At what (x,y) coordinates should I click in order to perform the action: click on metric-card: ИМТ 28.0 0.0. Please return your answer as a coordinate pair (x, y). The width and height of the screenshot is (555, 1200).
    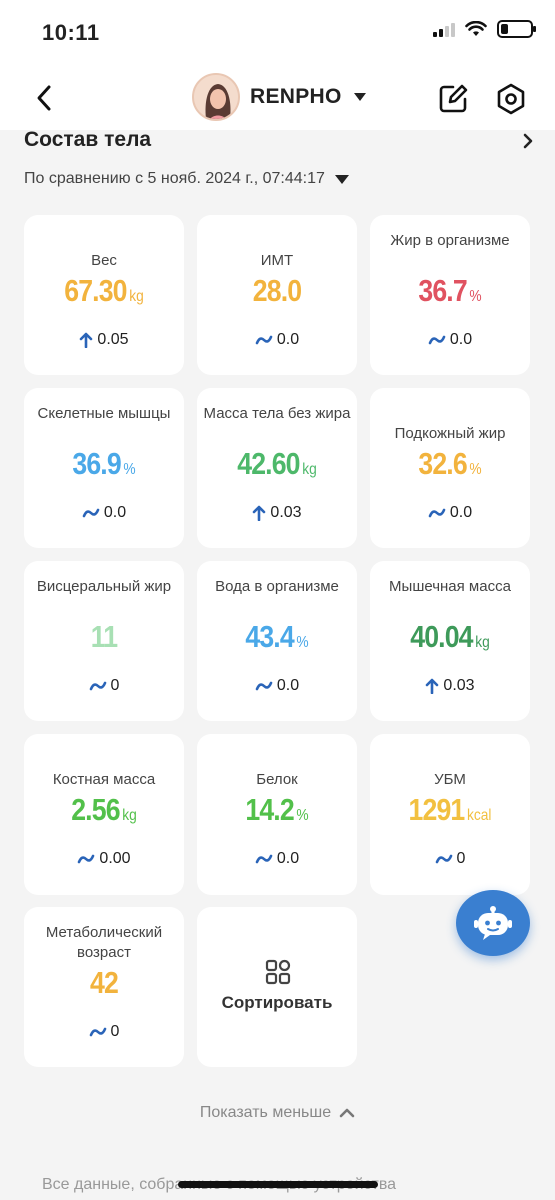
    Looking at the image, I should click on (277, 295).